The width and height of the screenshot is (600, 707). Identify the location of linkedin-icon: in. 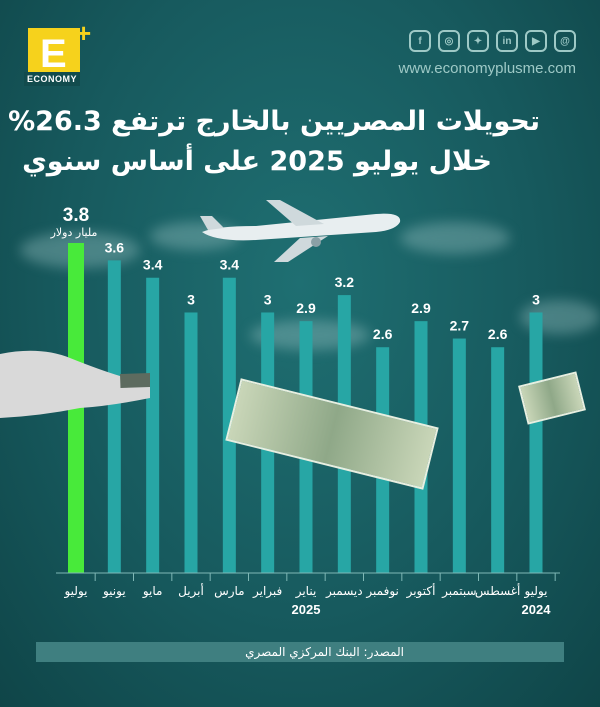
(507, 41).